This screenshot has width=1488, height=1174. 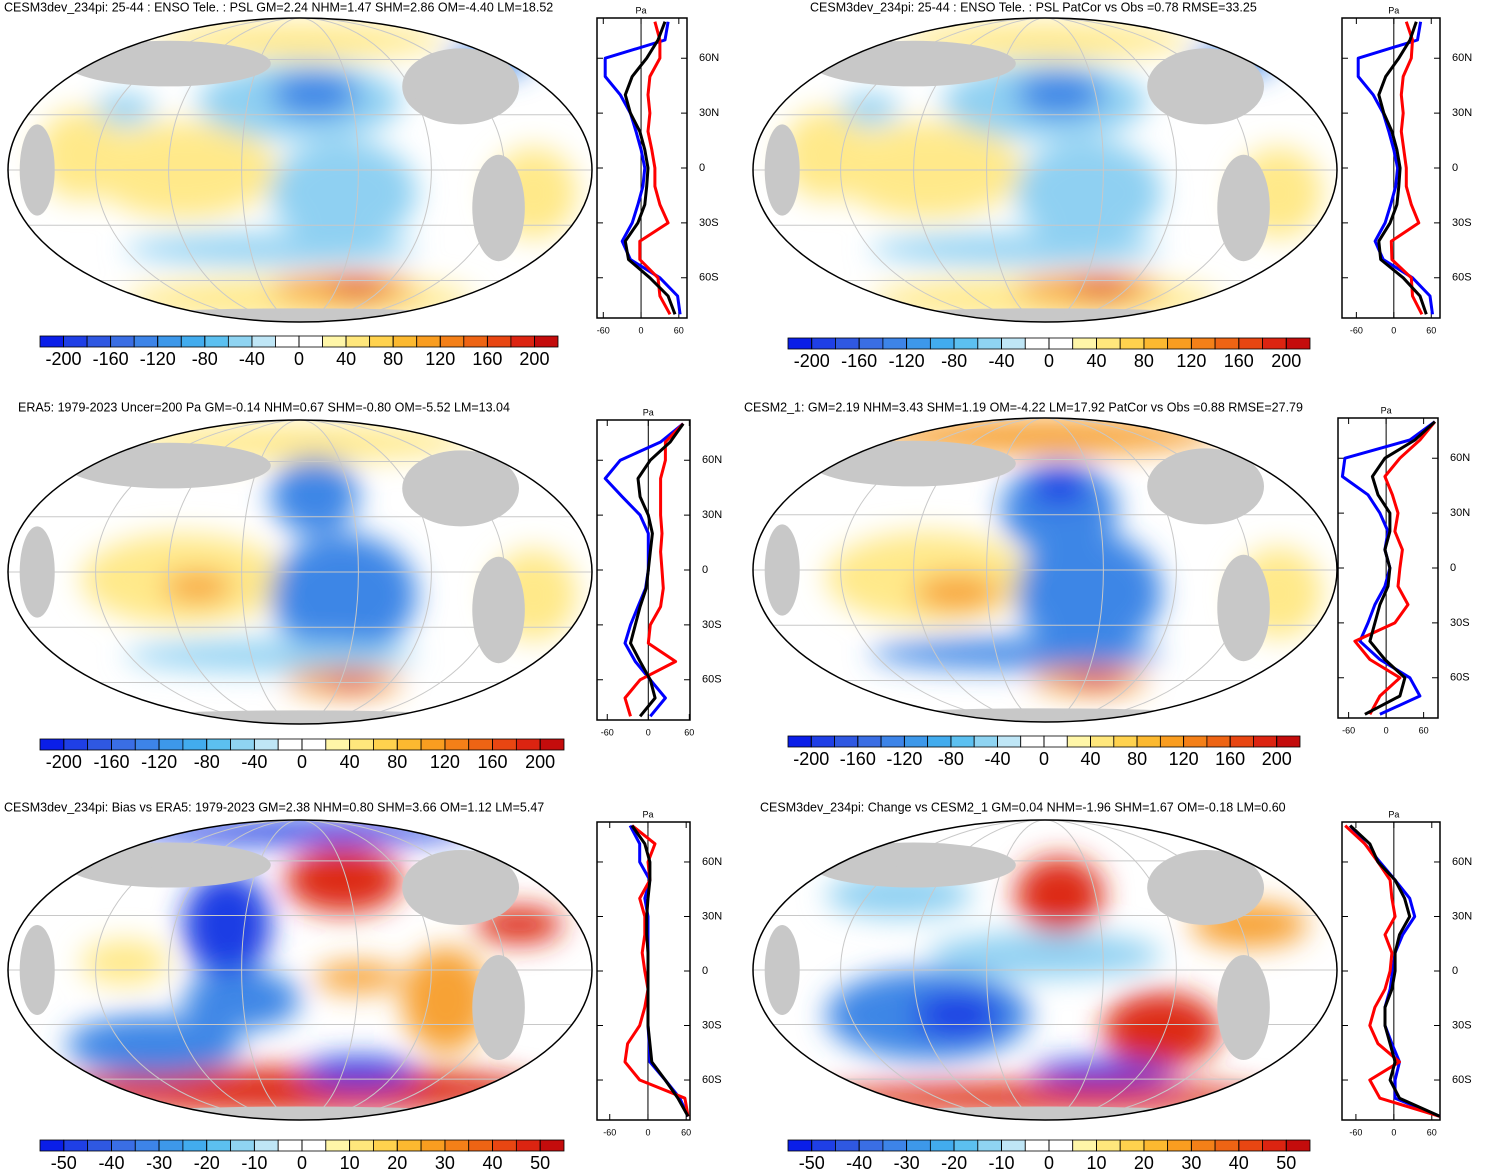 What do you see at coordinates (954, 361) in the screenshot?
I see `colorbar-label: -80` at bounding box center [954, 361].